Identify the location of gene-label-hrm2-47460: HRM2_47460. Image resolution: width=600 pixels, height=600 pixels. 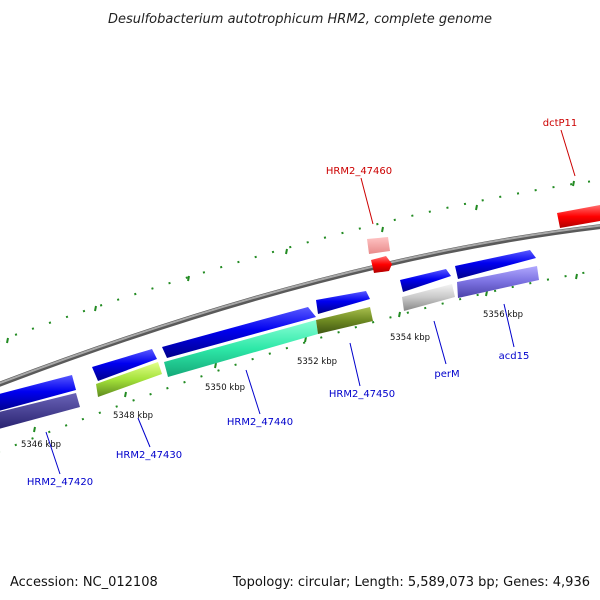
(359, 171).